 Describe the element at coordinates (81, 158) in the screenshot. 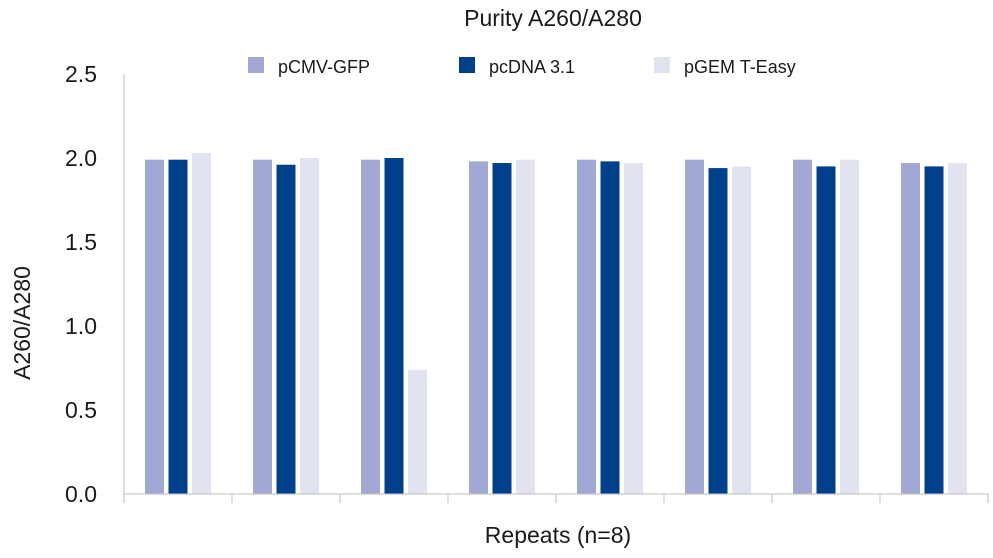

I see `y-tick-label: 2.0` at that location.